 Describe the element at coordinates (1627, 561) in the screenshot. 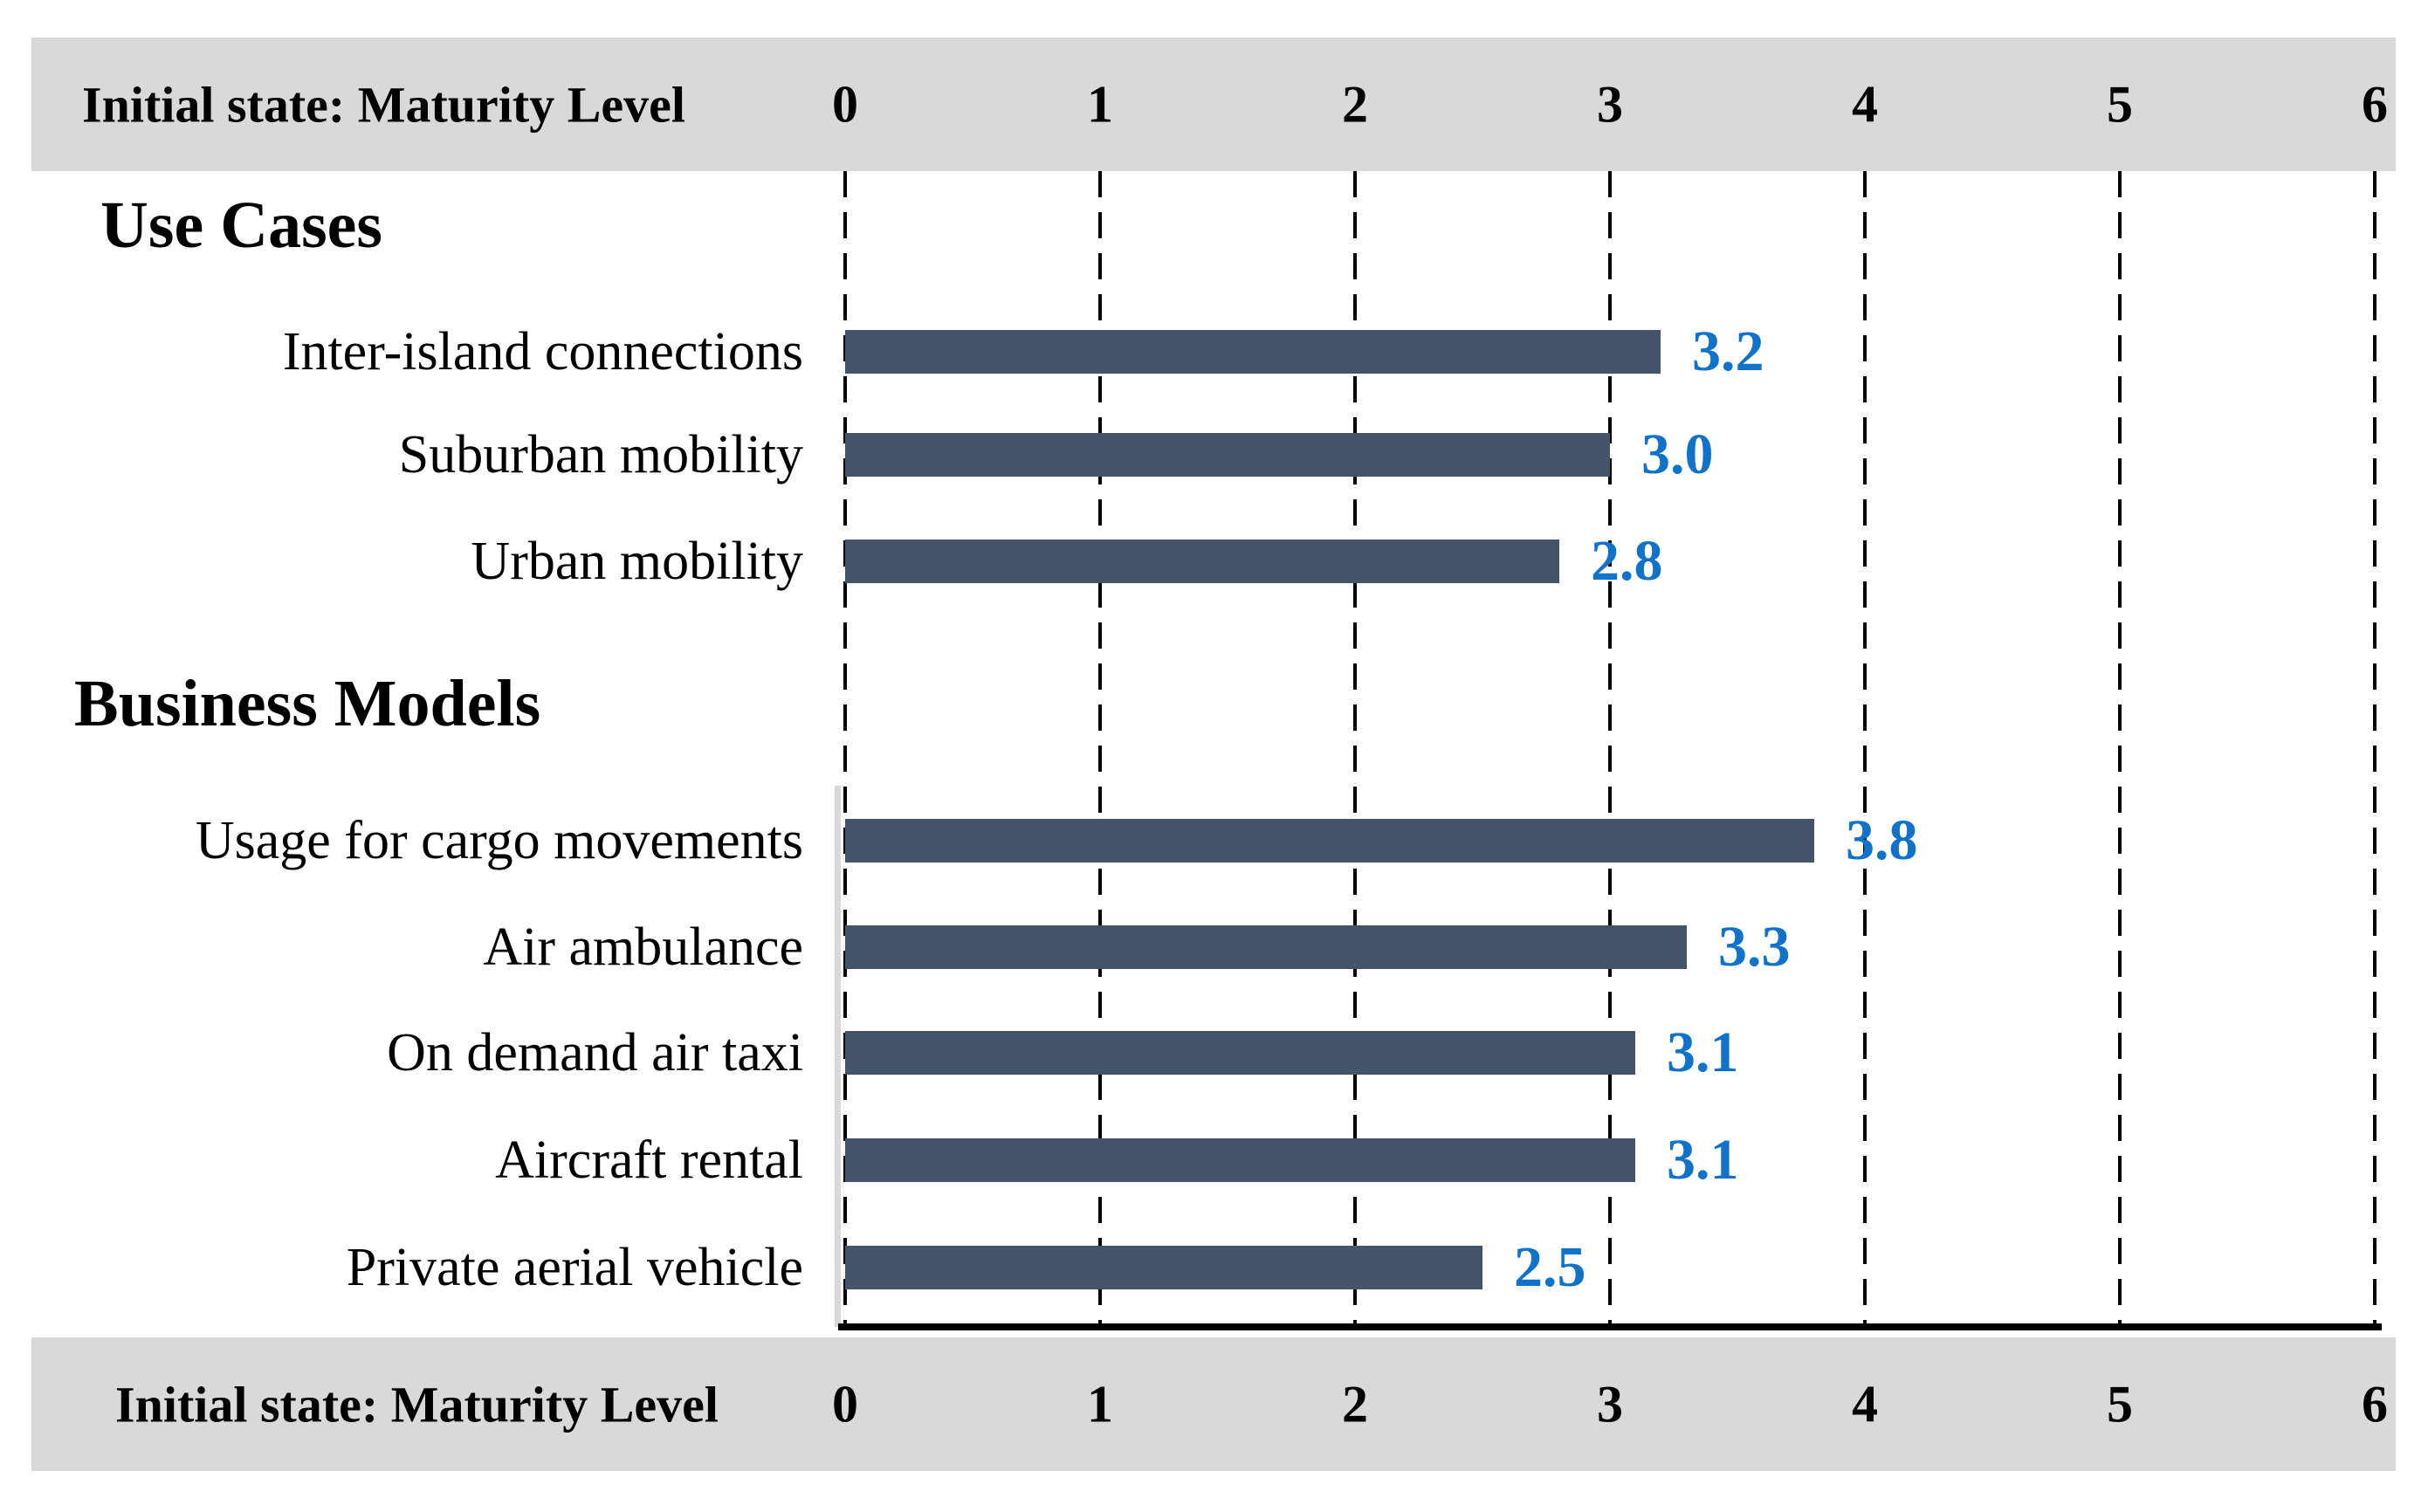

I see `bar-value-label: 2.8` at that location.